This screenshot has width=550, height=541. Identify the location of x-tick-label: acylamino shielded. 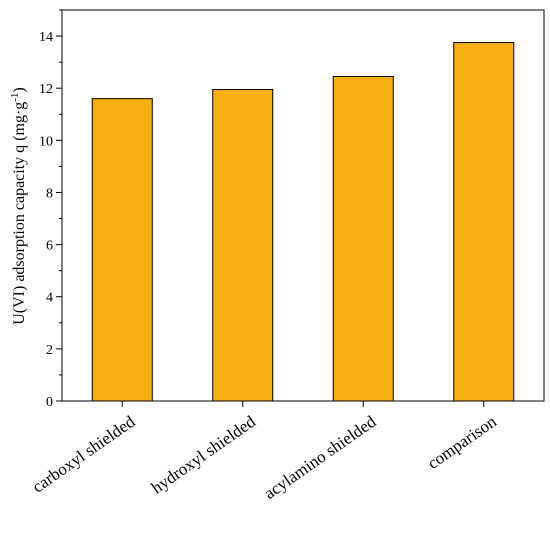
(320, 457).